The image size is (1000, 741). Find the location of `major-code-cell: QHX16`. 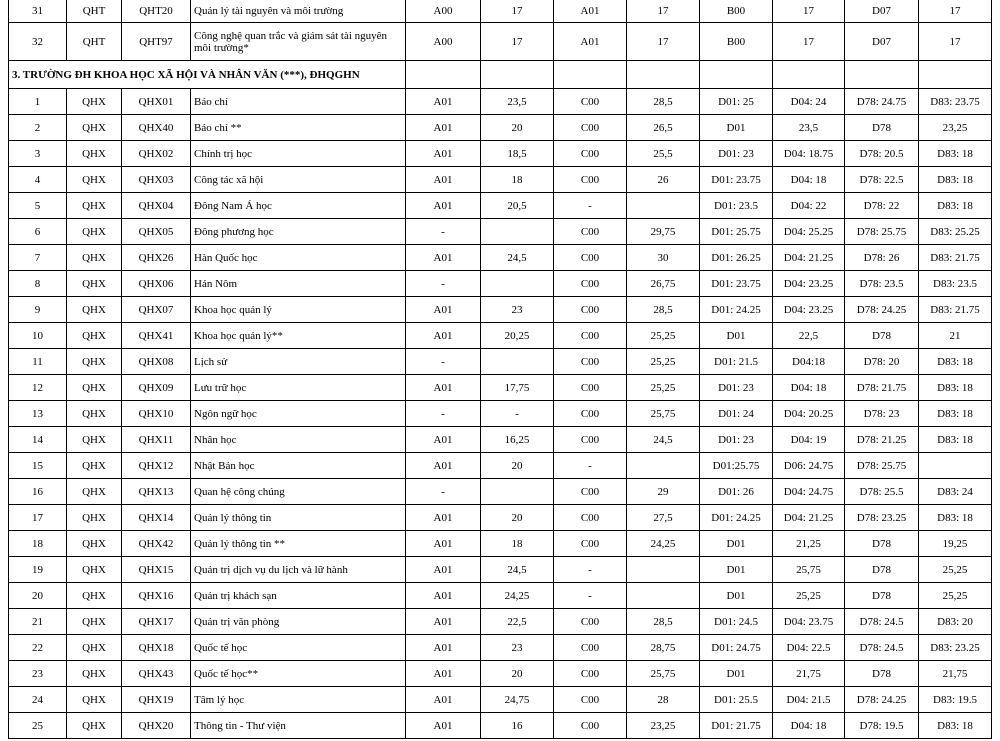

major-code-cell: QHX16 is located at coordinates (156, 595).